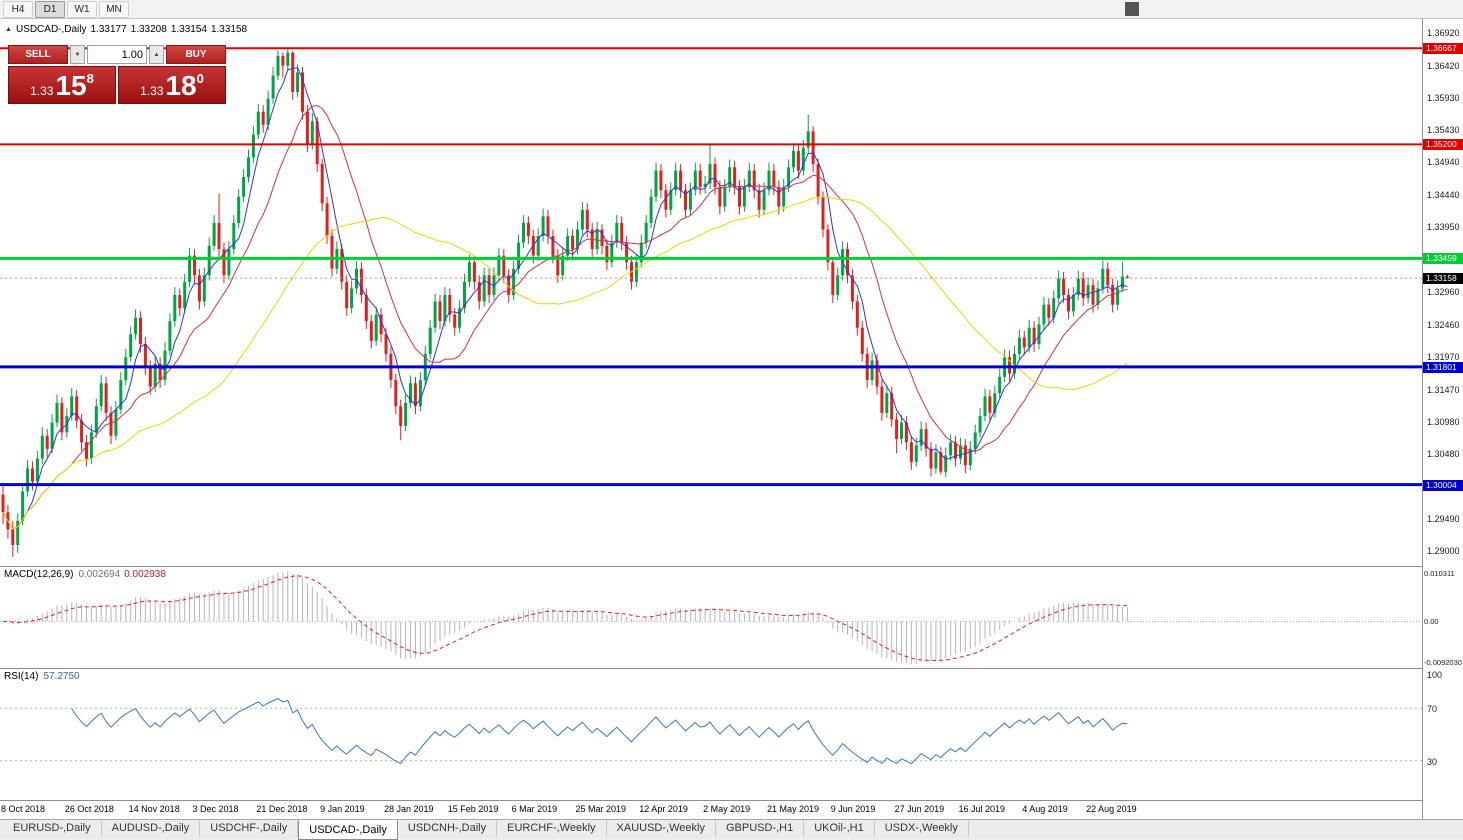  Describe the element at coordinates (919, 809) in the screenshot. I see `date-label: 27 Jun 2019` at that location.